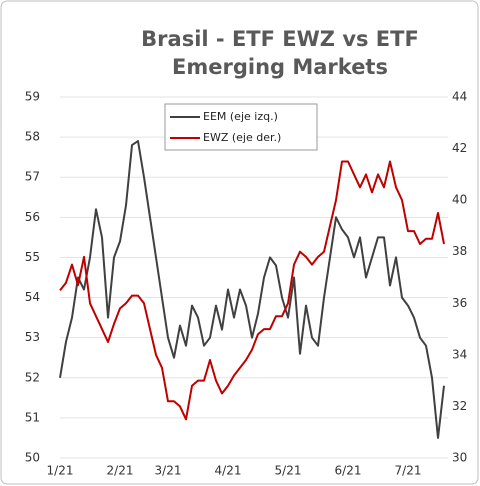  I want to click on legend-label: EWZ (eje der.), so click(242, 137).